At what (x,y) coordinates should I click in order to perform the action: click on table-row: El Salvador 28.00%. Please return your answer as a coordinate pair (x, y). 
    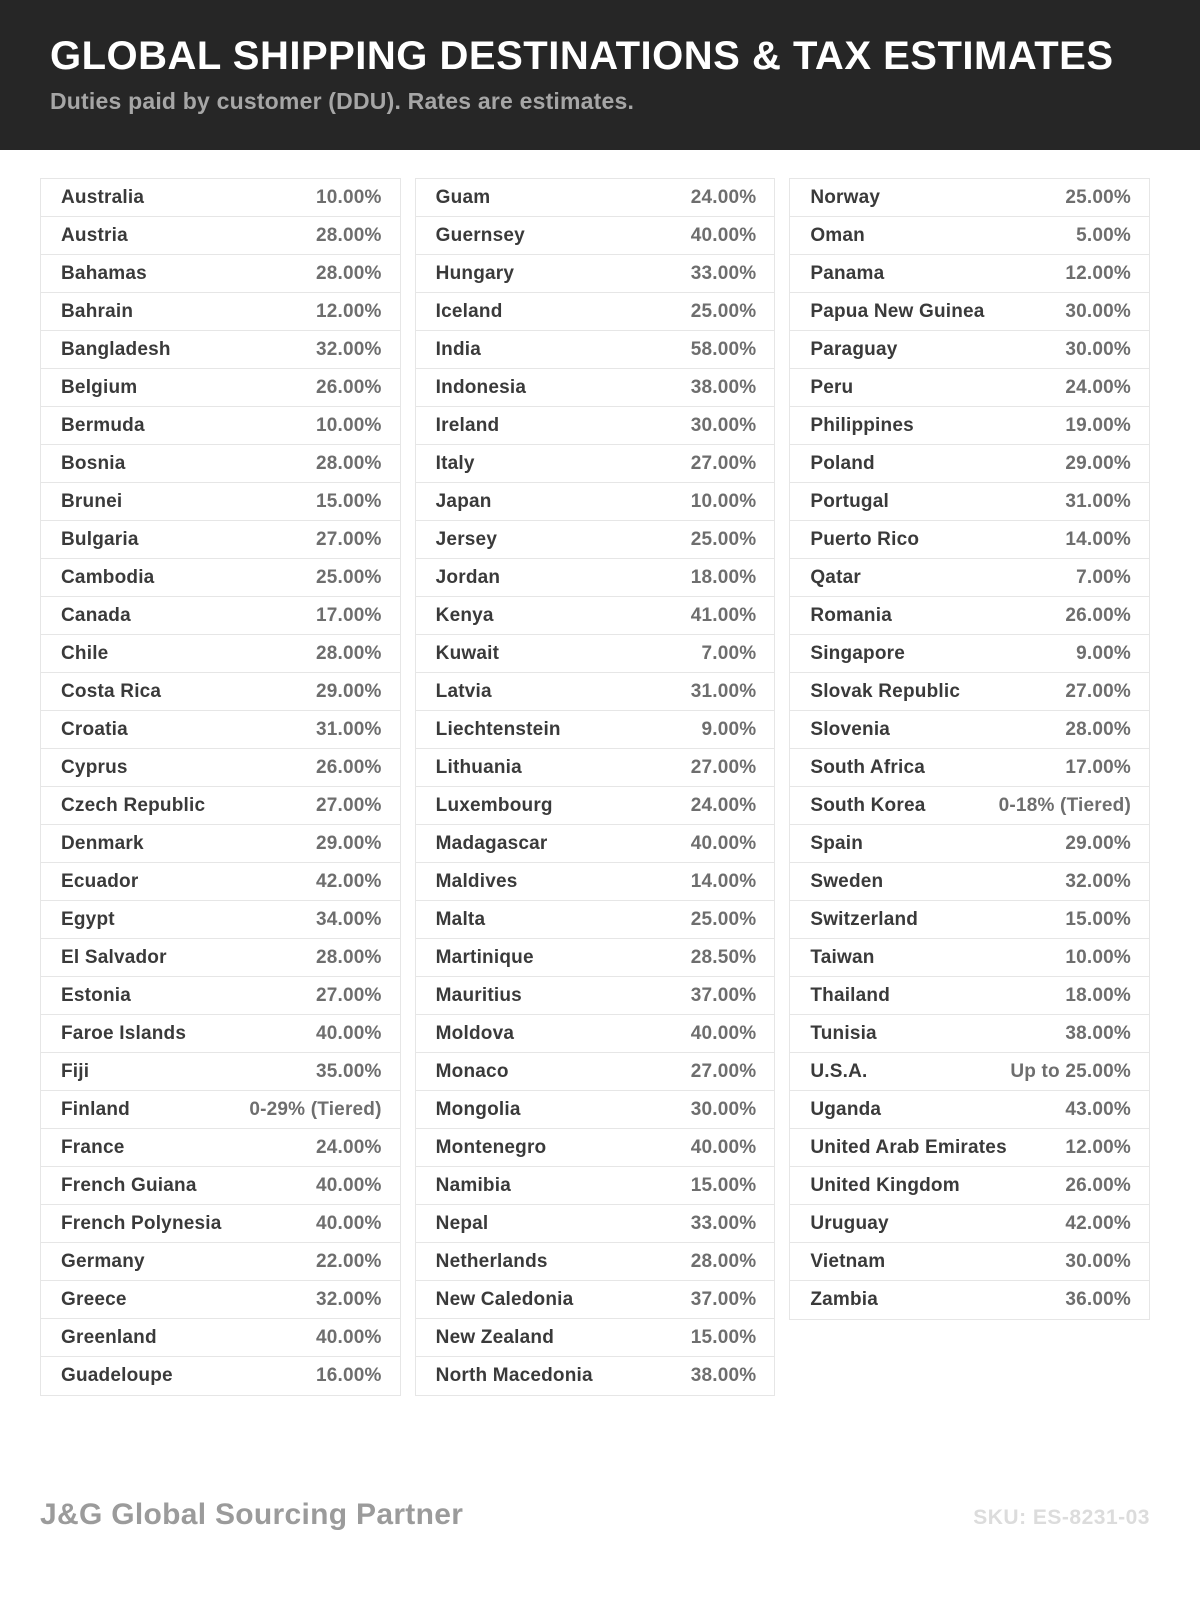
    Looking at the image, I should click on (220, 958).